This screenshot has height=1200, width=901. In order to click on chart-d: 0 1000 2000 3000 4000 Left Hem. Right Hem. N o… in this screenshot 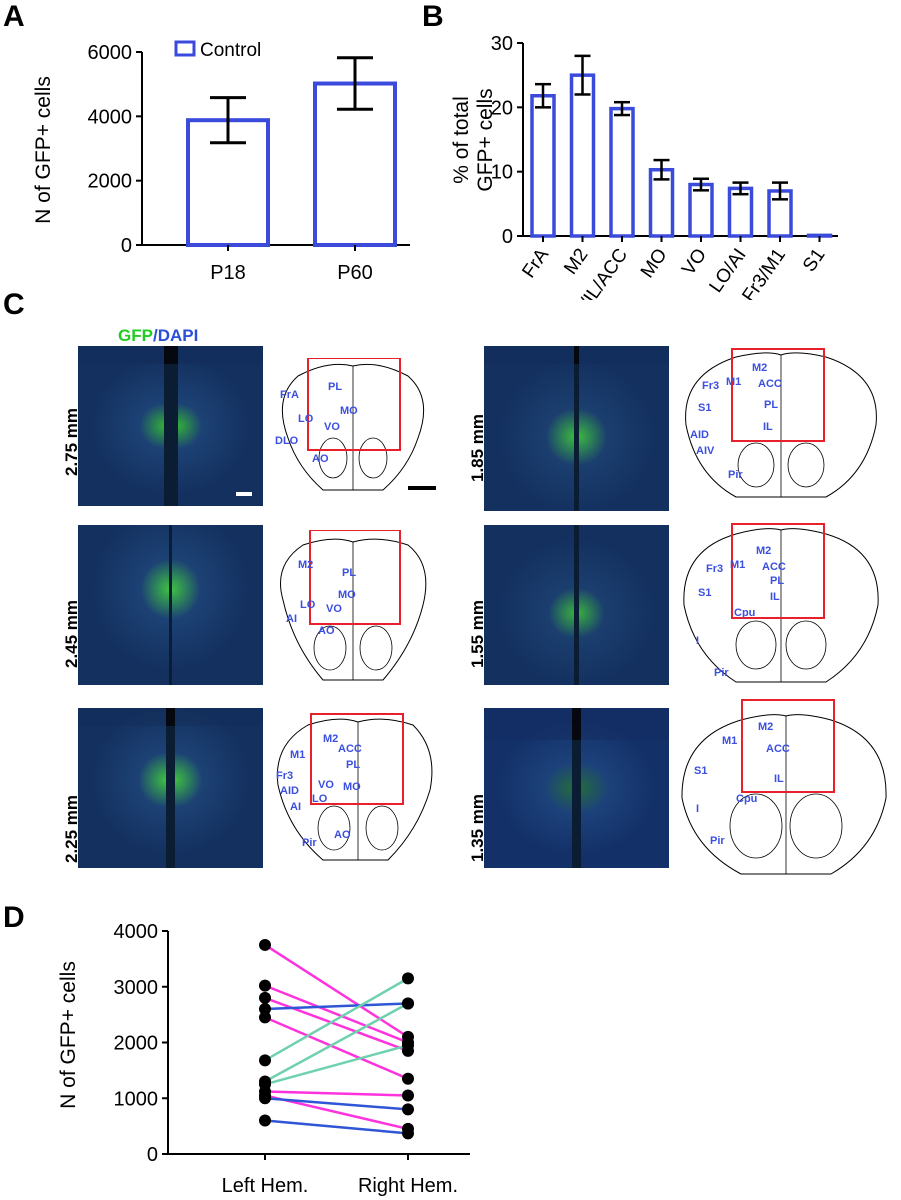, I will do `click(263, 1059)`.